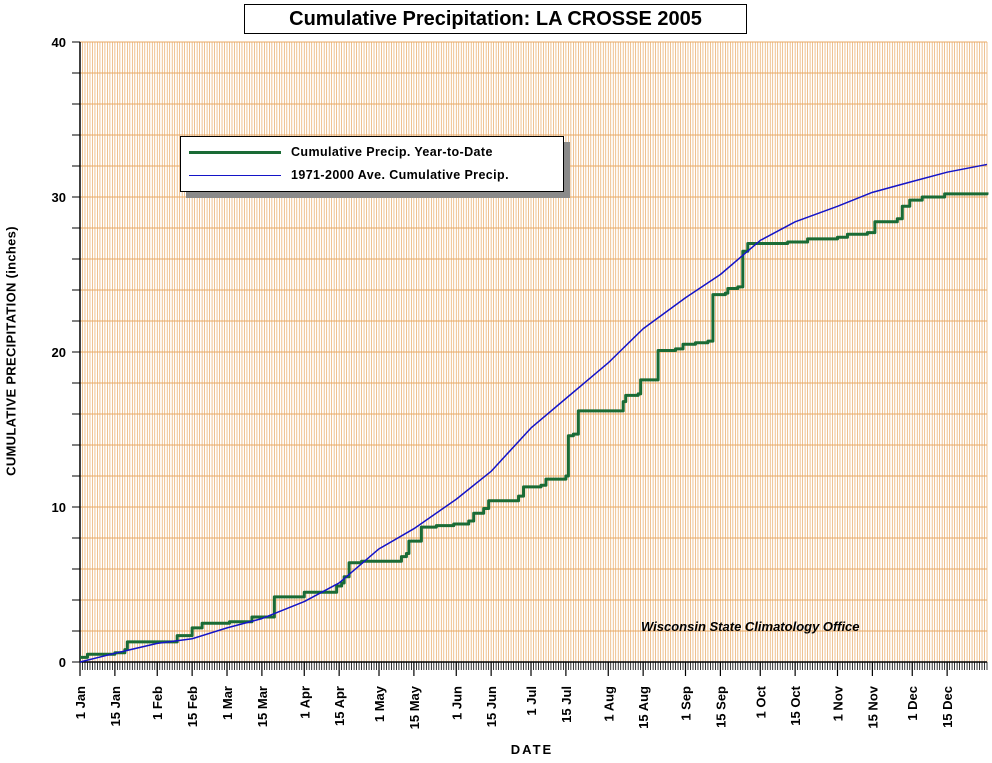 This screenshot has width=992, height=763. Describe the element at coordinates (235, 152) in the screenshot. I see `legend-swatch-ytd` at that location.